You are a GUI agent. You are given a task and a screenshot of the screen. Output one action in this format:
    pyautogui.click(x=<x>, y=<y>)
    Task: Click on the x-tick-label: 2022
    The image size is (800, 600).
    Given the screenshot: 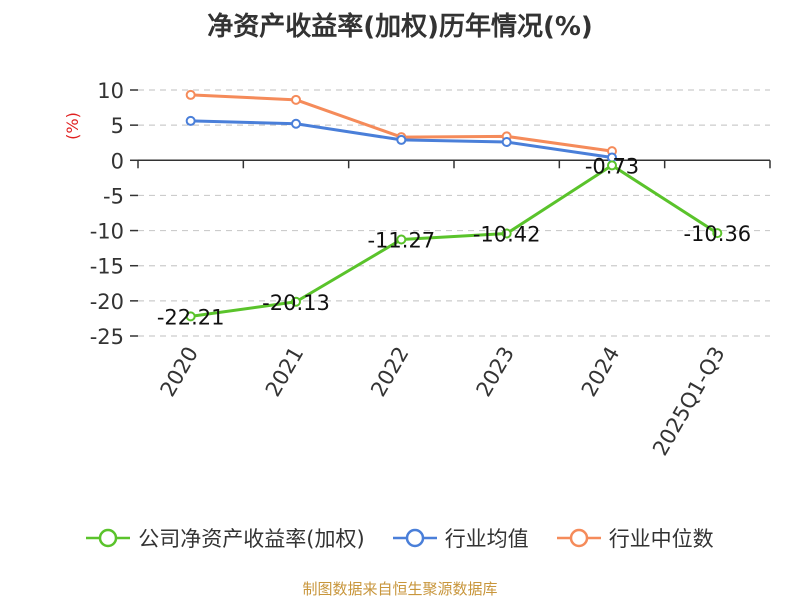 What is the action you would take?
    pyautogui.click(x=390, y=372)
    